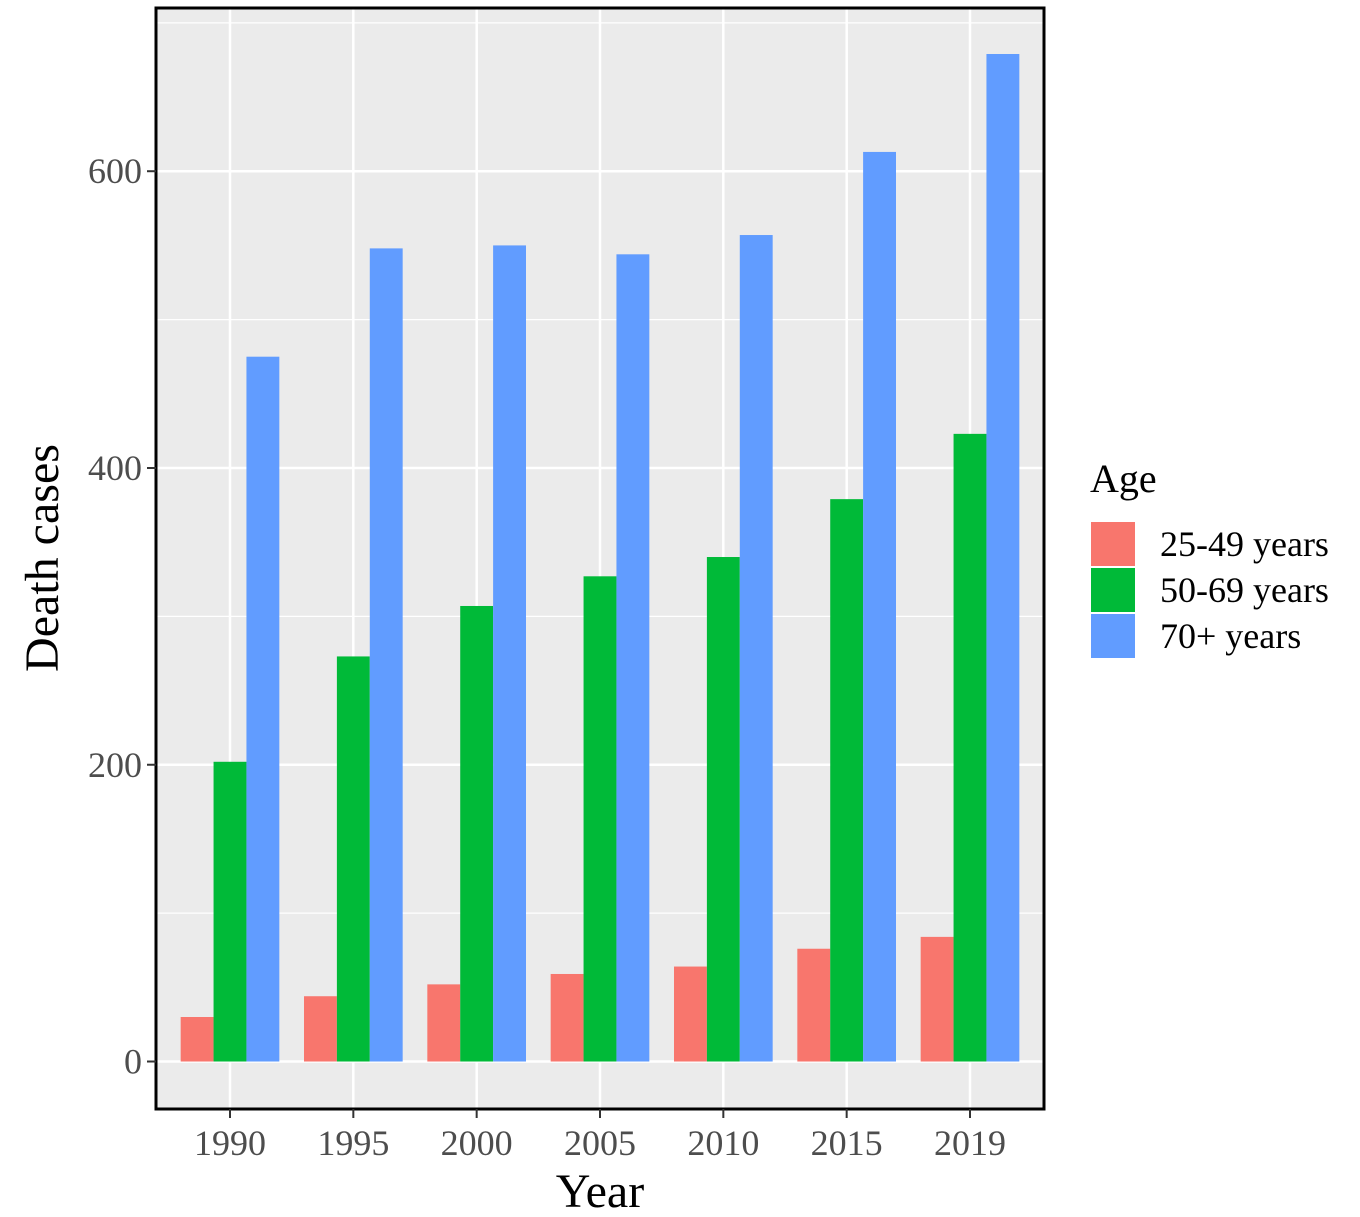 The height and width of the screenshot is (1217, 1360). What do you see at coordinates (122, 616) in the screenshot?
I see `y-axis: 0 200 400 600` at bounding box center [122, 616].